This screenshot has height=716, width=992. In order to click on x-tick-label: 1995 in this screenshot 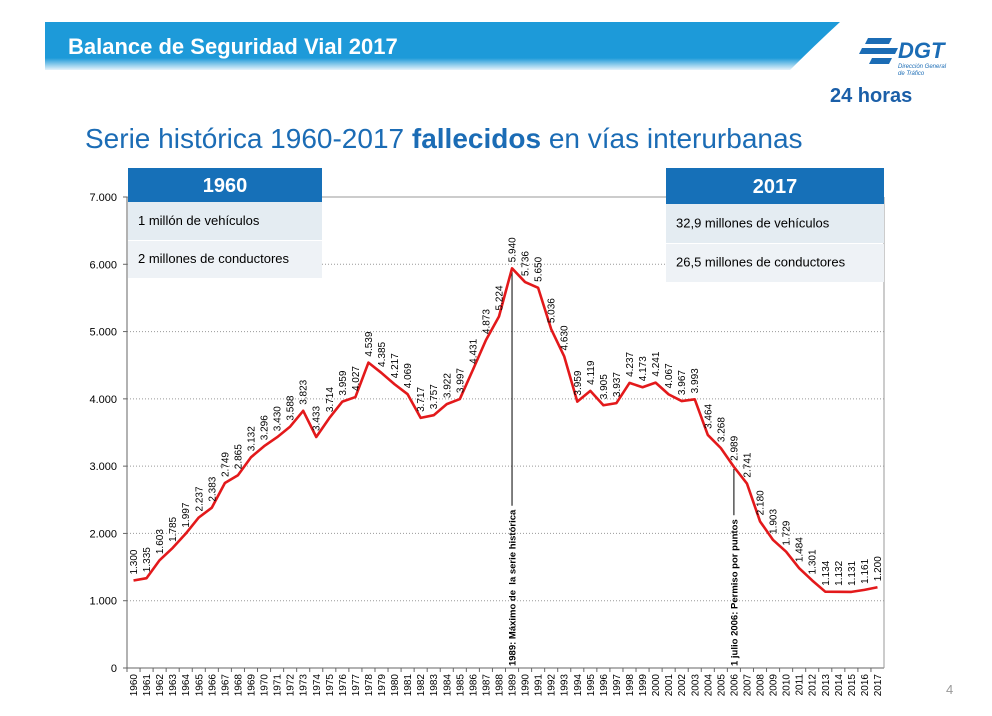, I will do `click(591, 685)`.